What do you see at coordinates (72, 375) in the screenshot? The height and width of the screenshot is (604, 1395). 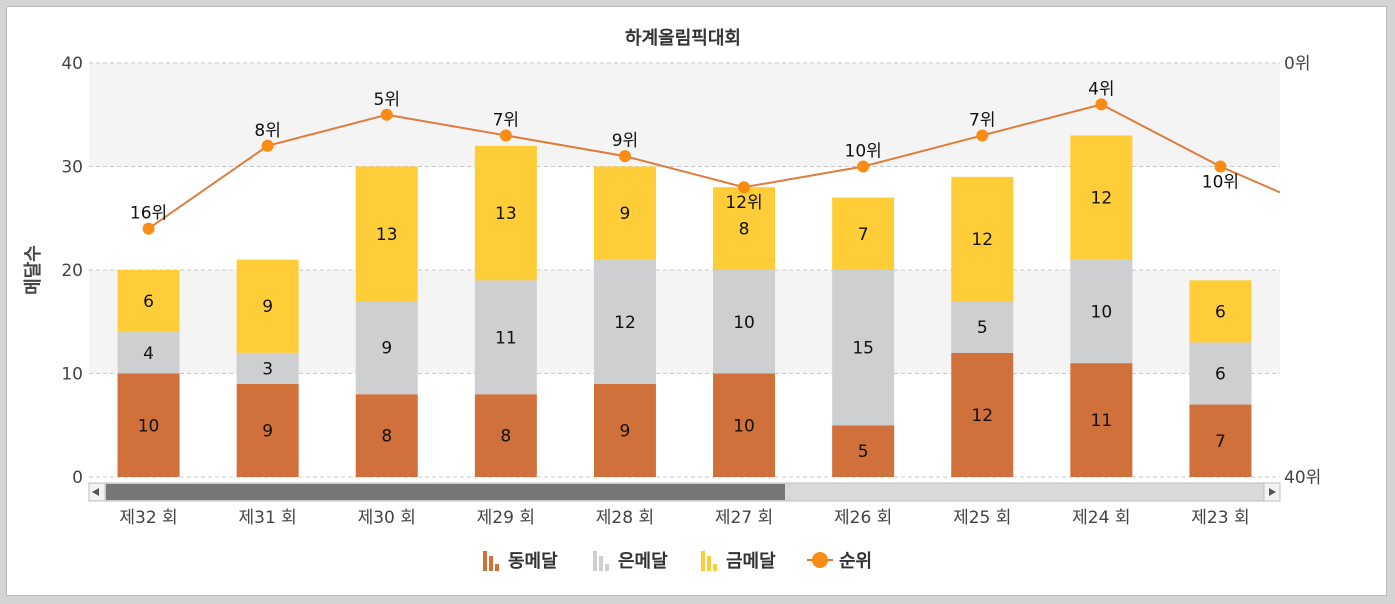 I see `y-tick-10: 10` at bounding box center [72, 375].